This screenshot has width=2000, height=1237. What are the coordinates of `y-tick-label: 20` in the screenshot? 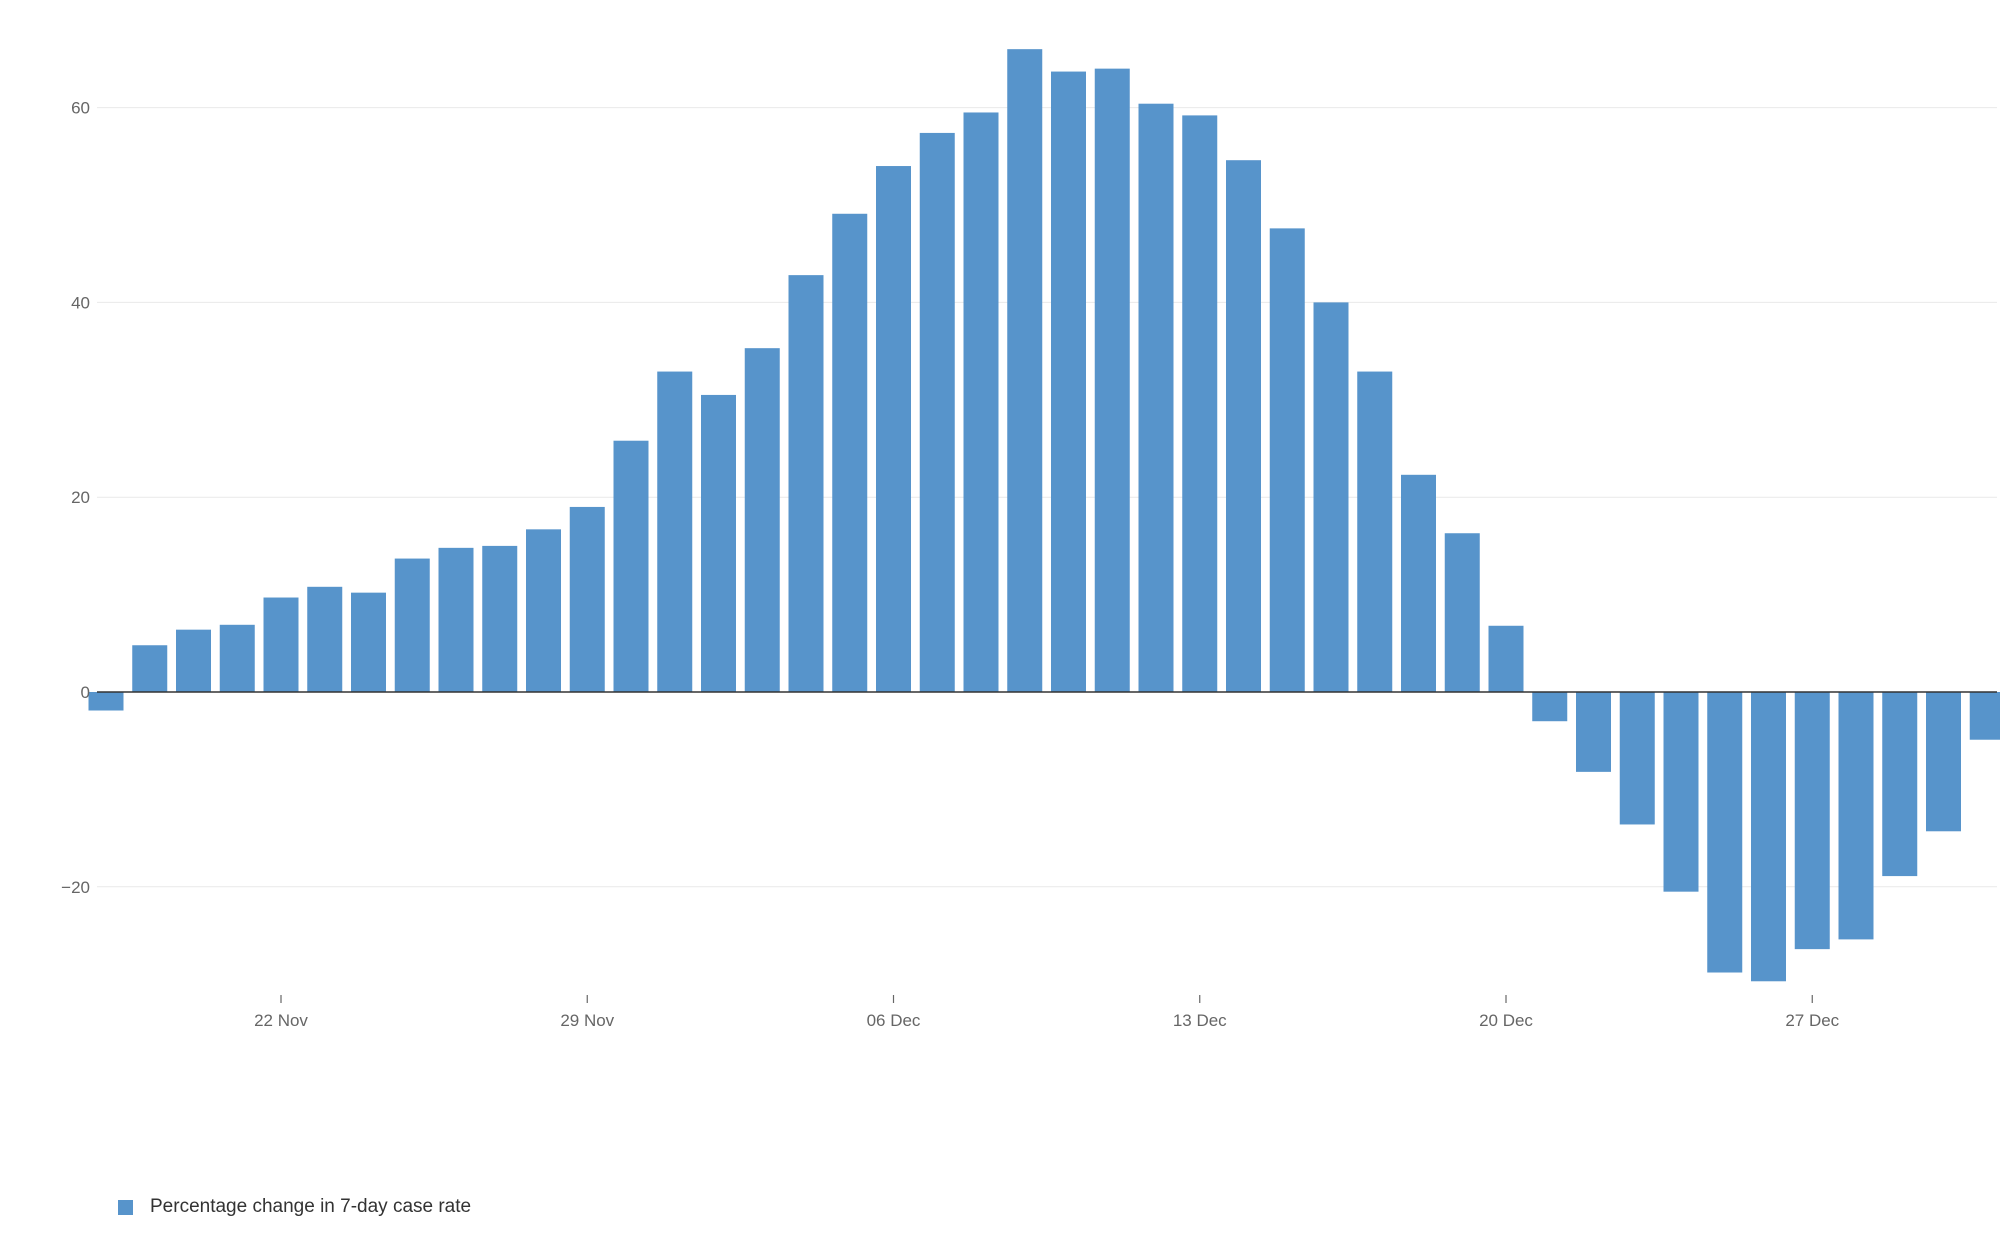 It's located at (80, 497).